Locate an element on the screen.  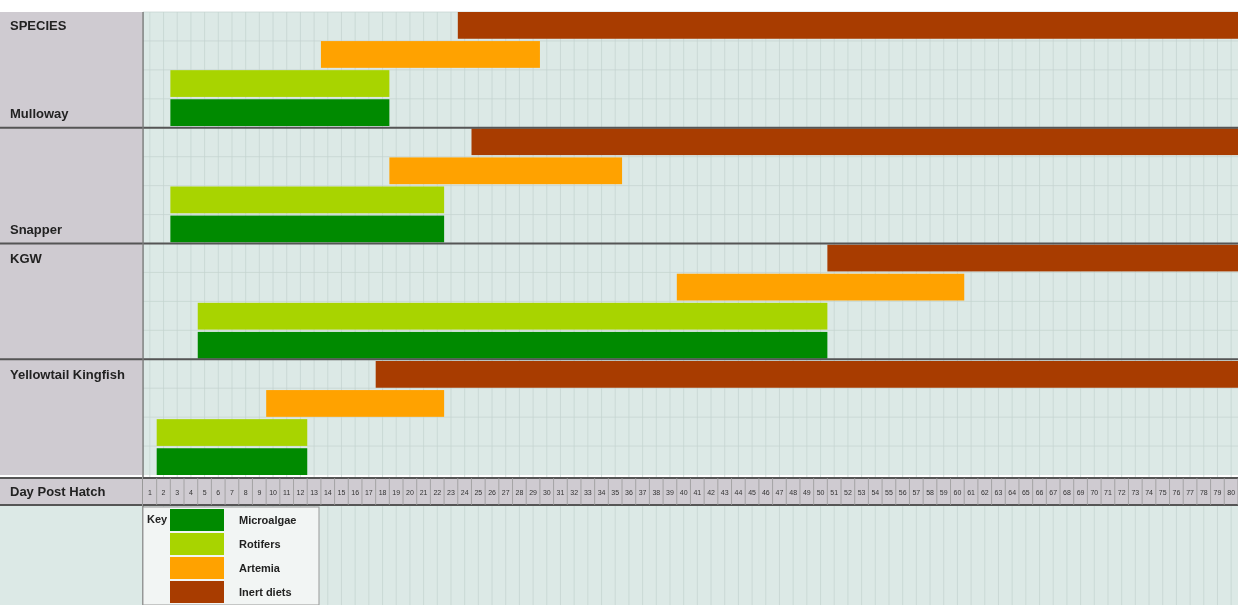
legend-label: Rotifers is located at coordinates (260, 544).